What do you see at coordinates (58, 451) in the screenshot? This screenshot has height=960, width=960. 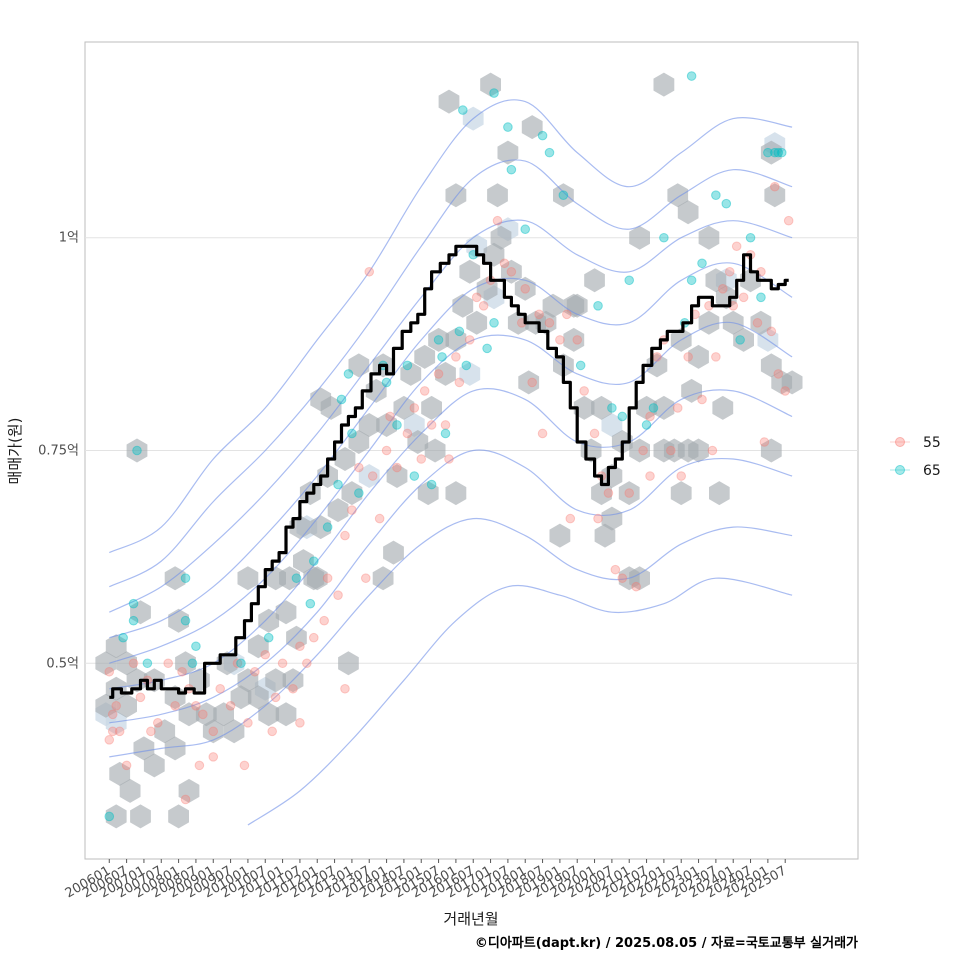 I see `y-tick-label: 0.75억` at bounding box center [58, 451].